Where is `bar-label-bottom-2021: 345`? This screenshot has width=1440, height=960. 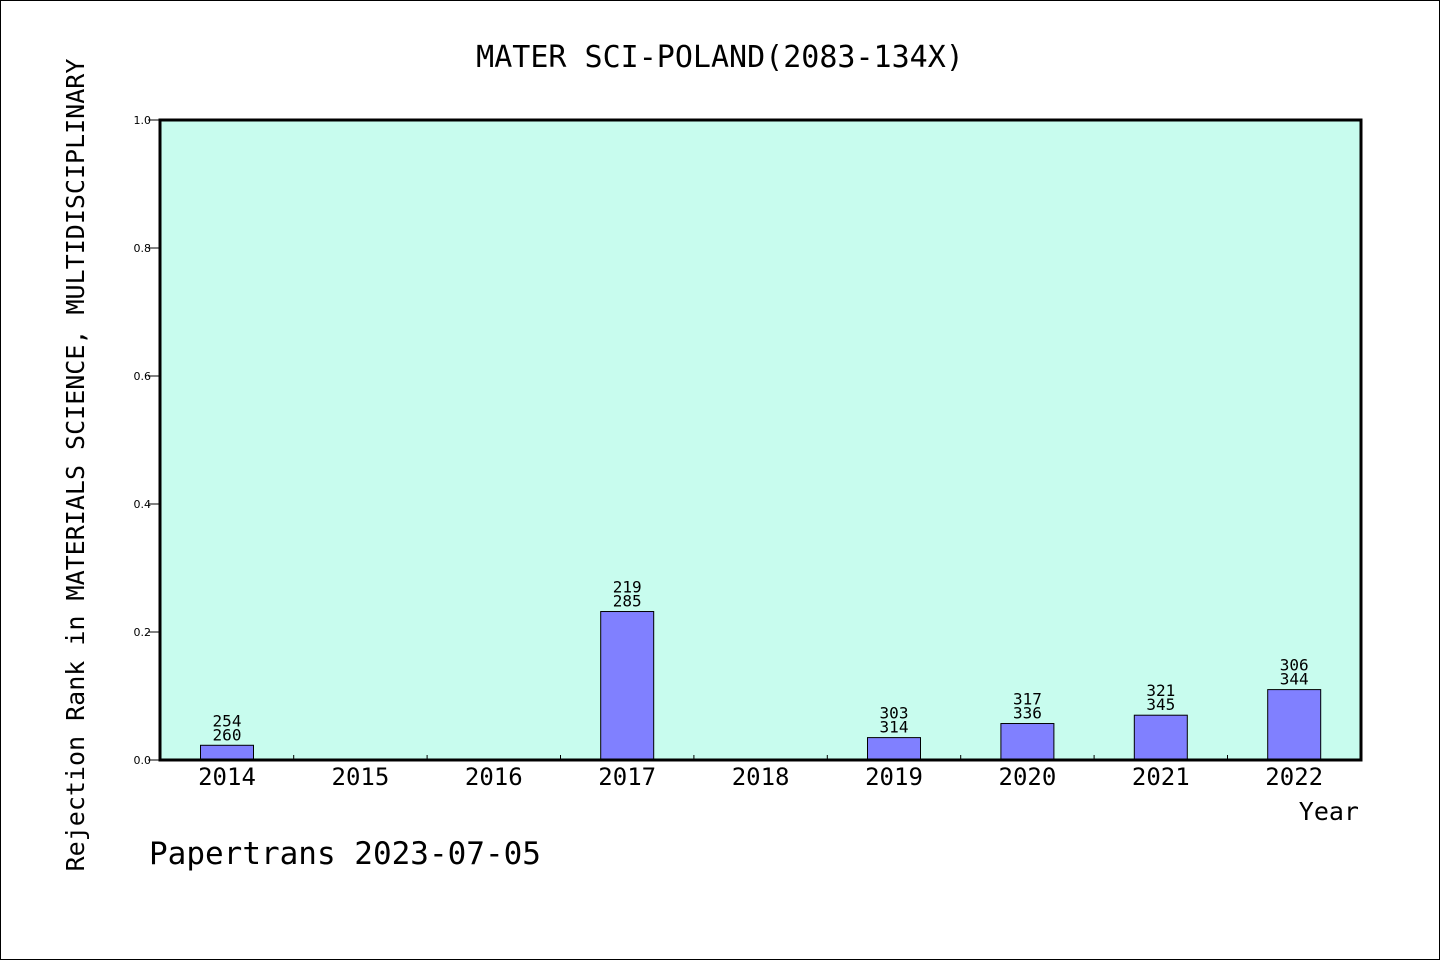
bar-label-bottom-2021: 345 is located at coordinates (1160, 704).